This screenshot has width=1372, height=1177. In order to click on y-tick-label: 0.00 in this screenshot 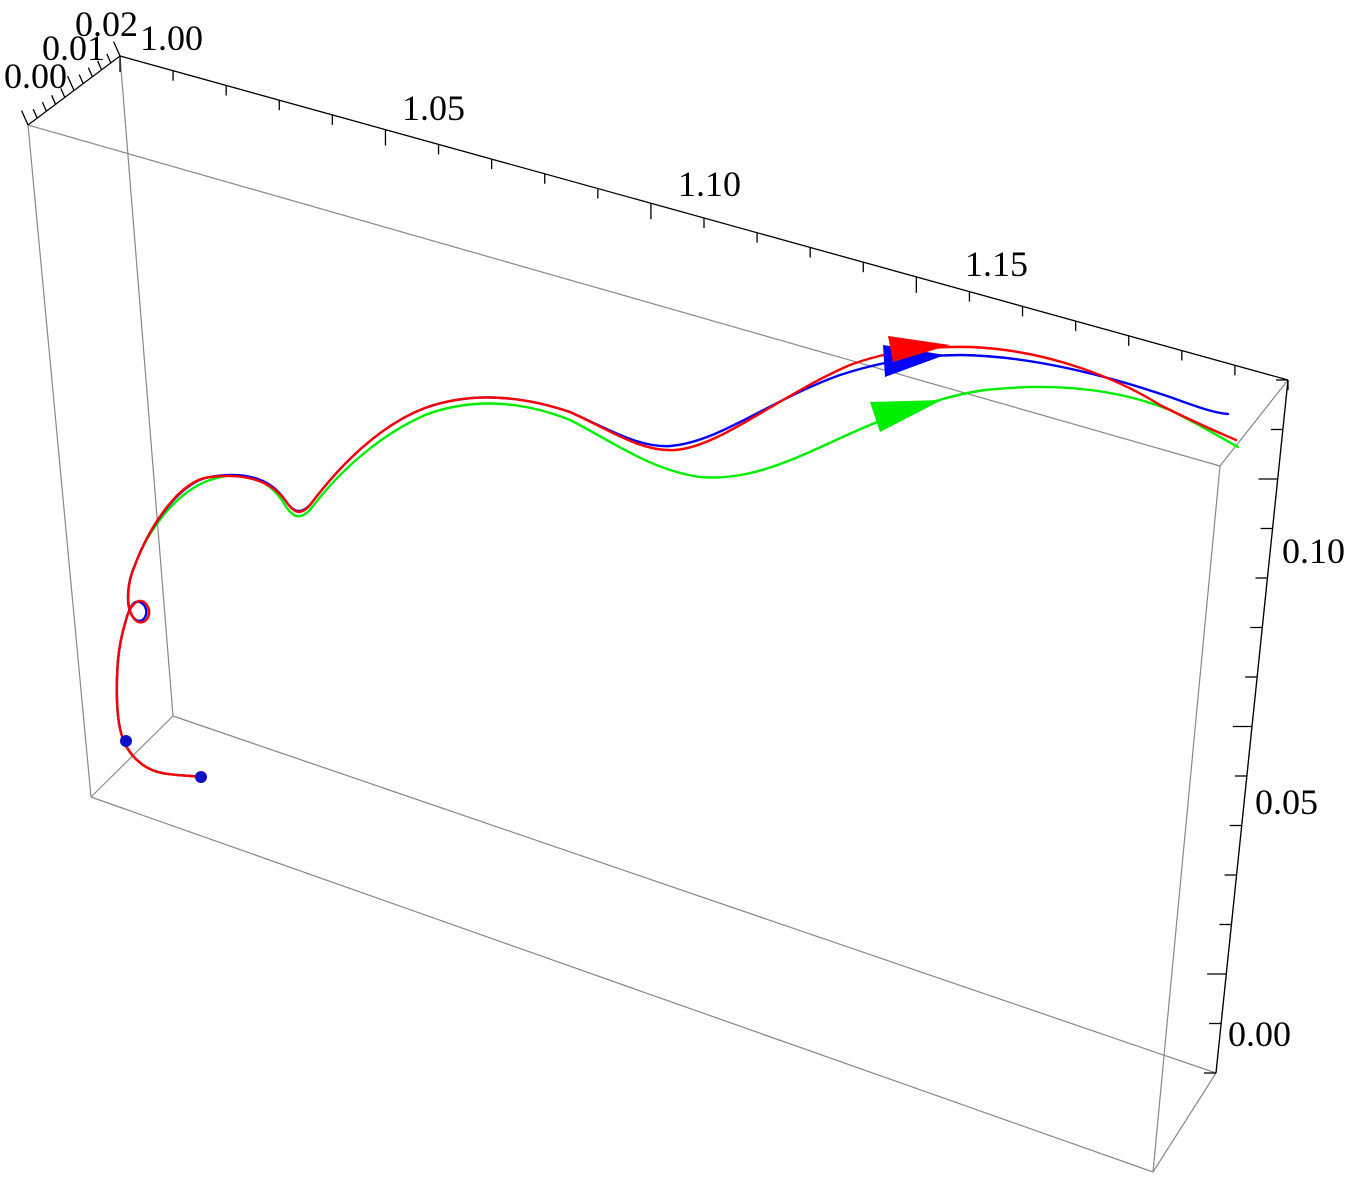, I will do `click(35, 76)`.